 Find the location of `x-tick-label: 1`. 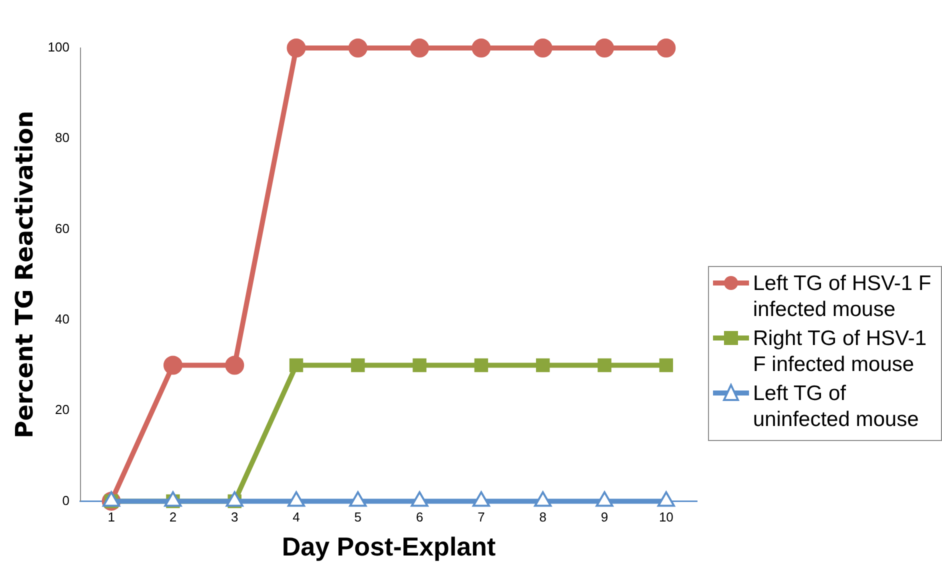

x-tick-label: 1 is located at coordinates (111, 517).